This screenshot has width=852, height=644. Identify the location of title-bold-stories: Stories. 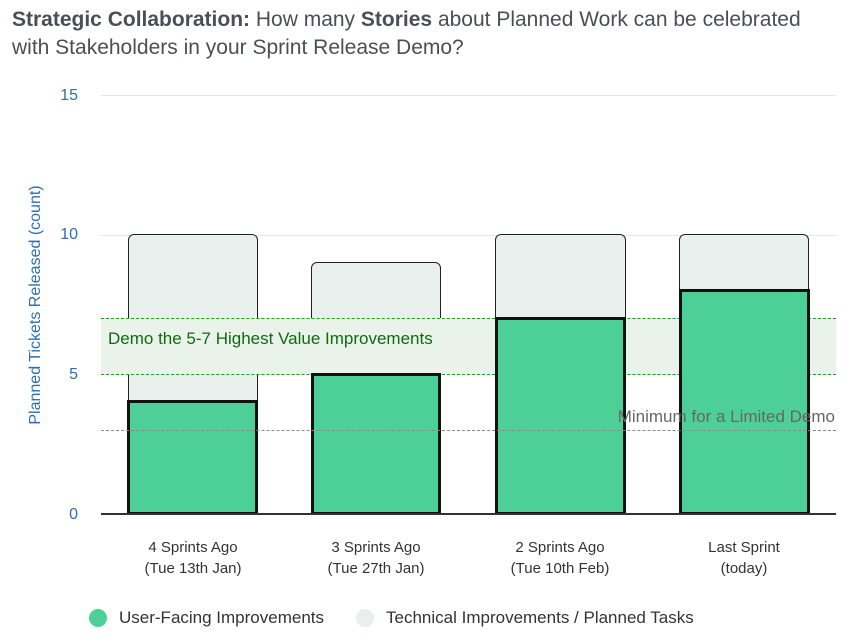
(396, 19).